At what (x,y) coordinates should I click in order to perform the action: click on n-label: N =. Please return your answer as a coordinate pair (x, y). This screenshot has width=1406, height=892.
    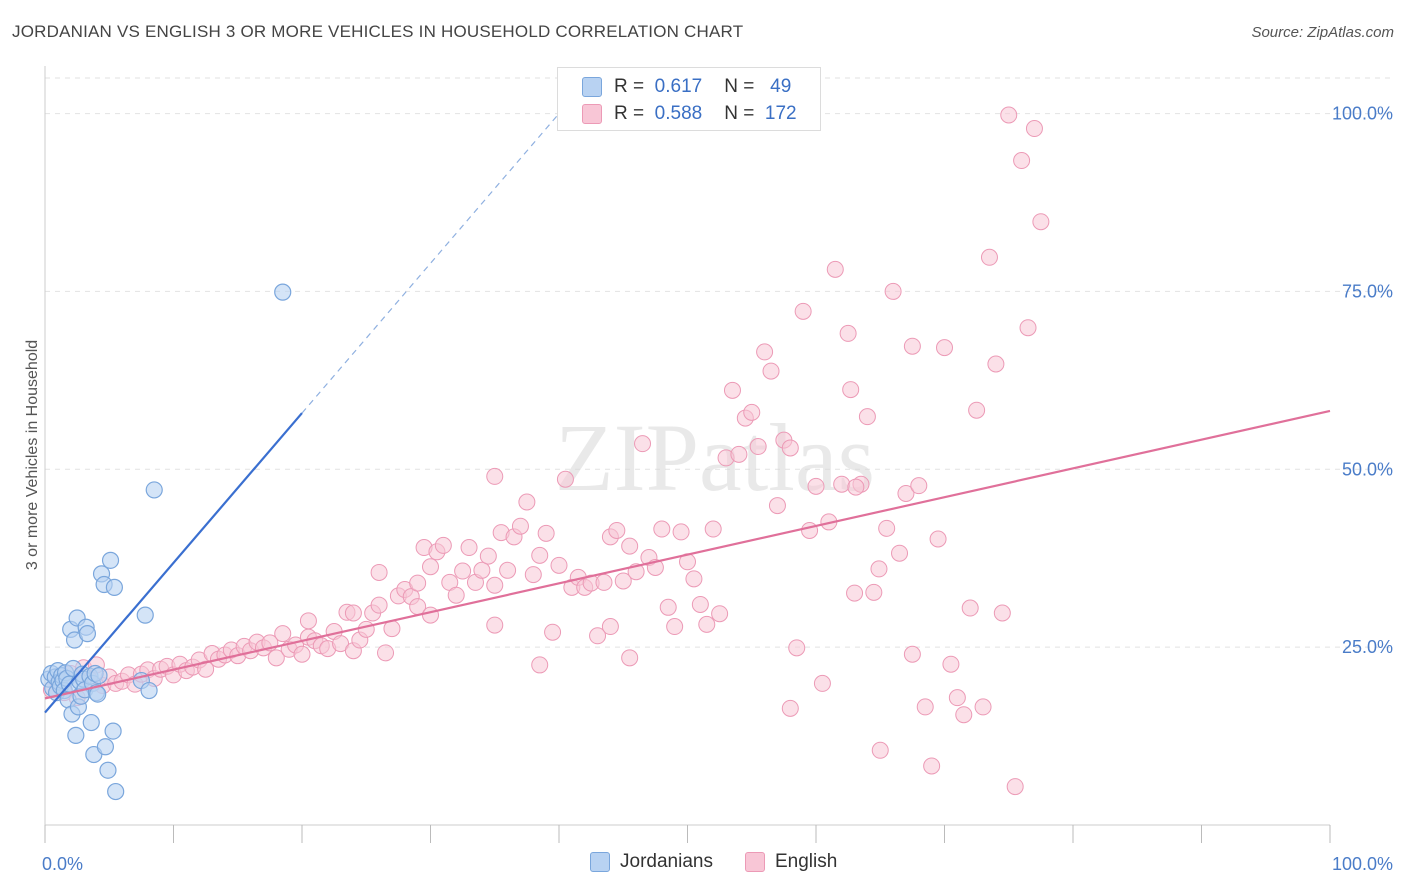
    Looking at the image, I should click on (739, 86).